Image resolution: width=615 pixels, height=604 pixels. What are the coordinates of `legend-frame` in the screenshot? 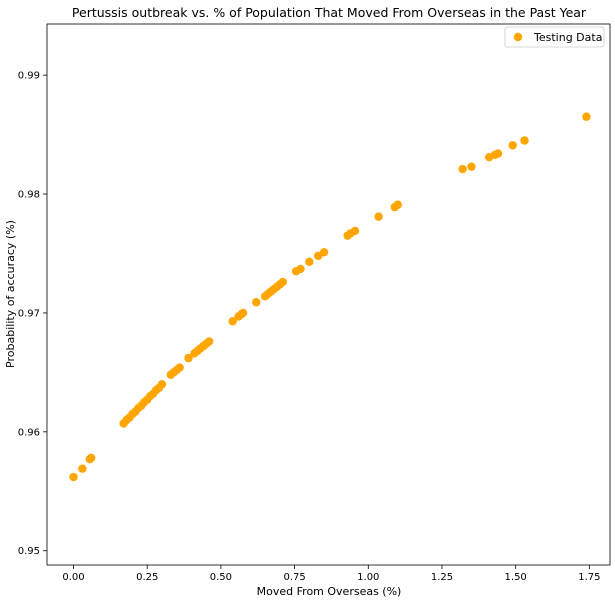 It's located at (554, 37).